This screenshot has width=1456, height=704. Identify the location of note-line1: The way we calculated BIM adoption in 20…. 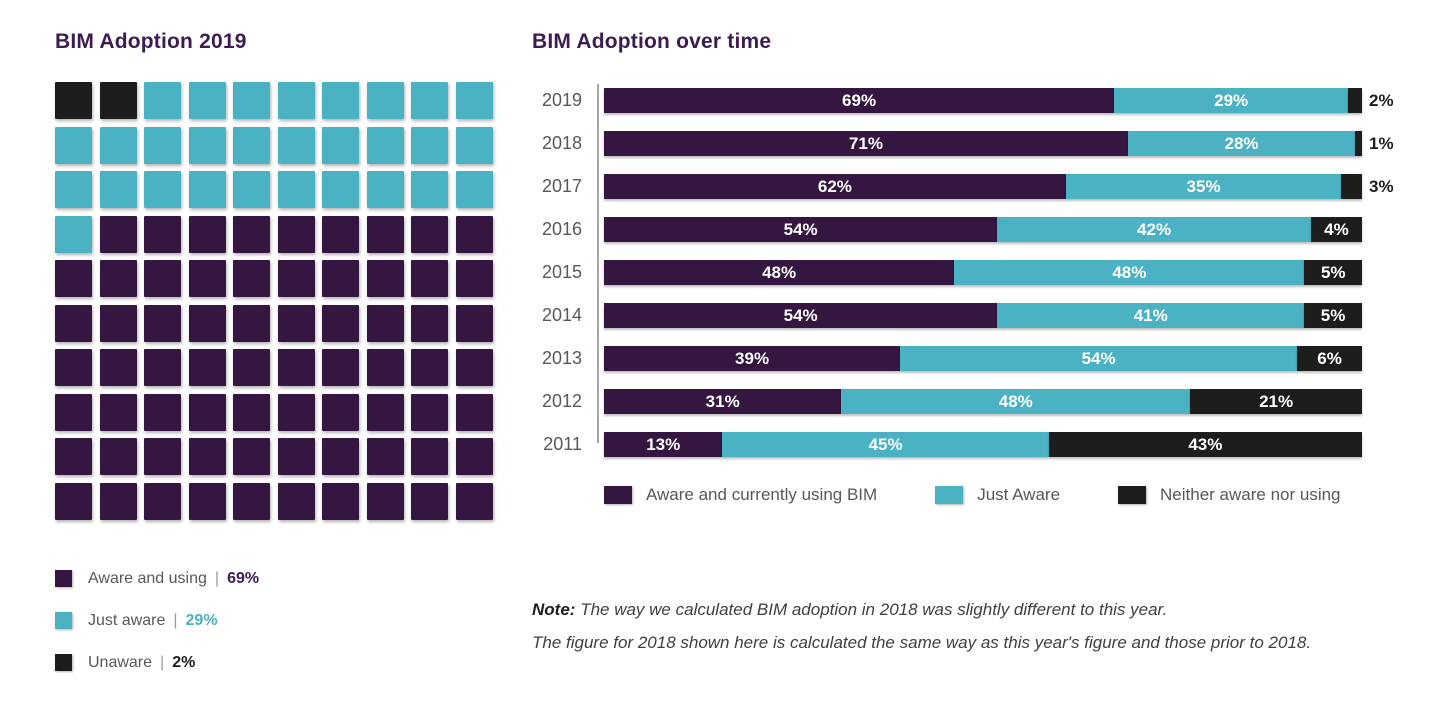
(874, 609).